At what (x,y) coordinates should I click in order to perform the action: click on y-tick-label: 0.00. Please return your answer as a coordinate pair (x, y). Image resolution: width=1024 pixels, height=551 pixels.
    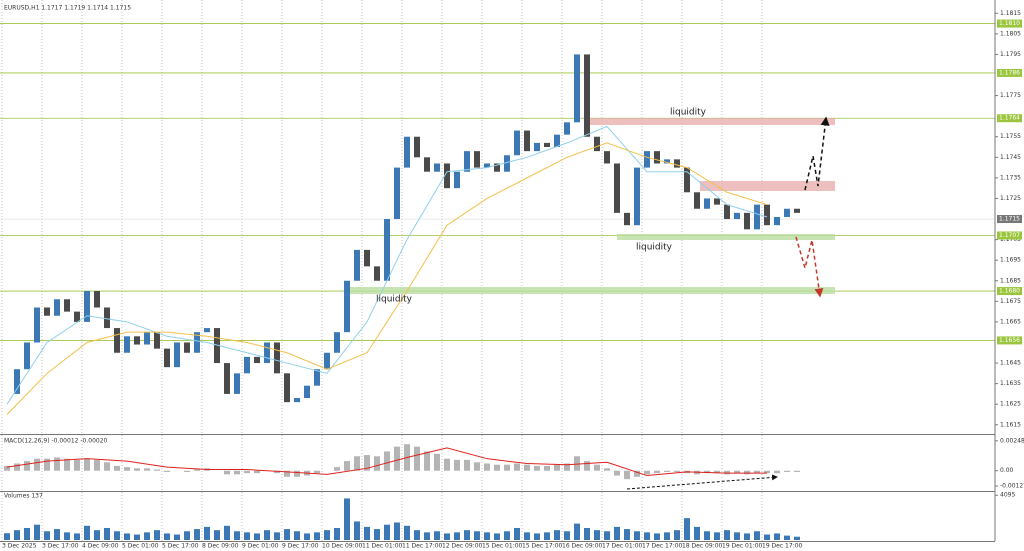
    Looking at the image, I should click on (1007, 470).